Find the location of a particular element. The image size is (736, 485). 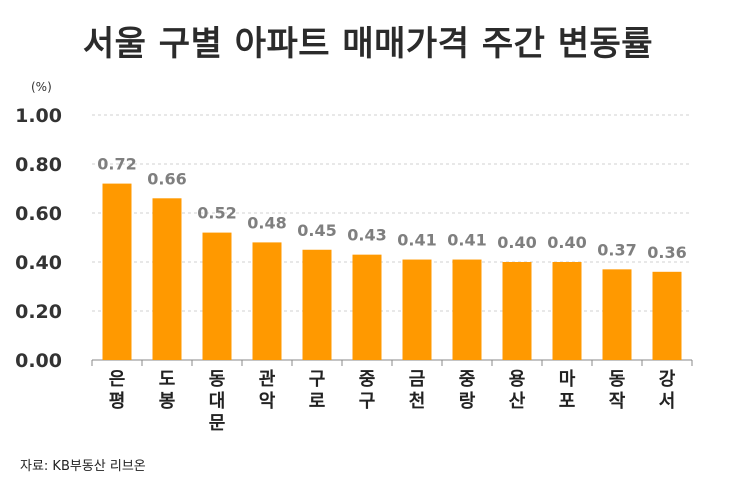

y-tick-label: 0.80 is located at coordinates (38, 165).